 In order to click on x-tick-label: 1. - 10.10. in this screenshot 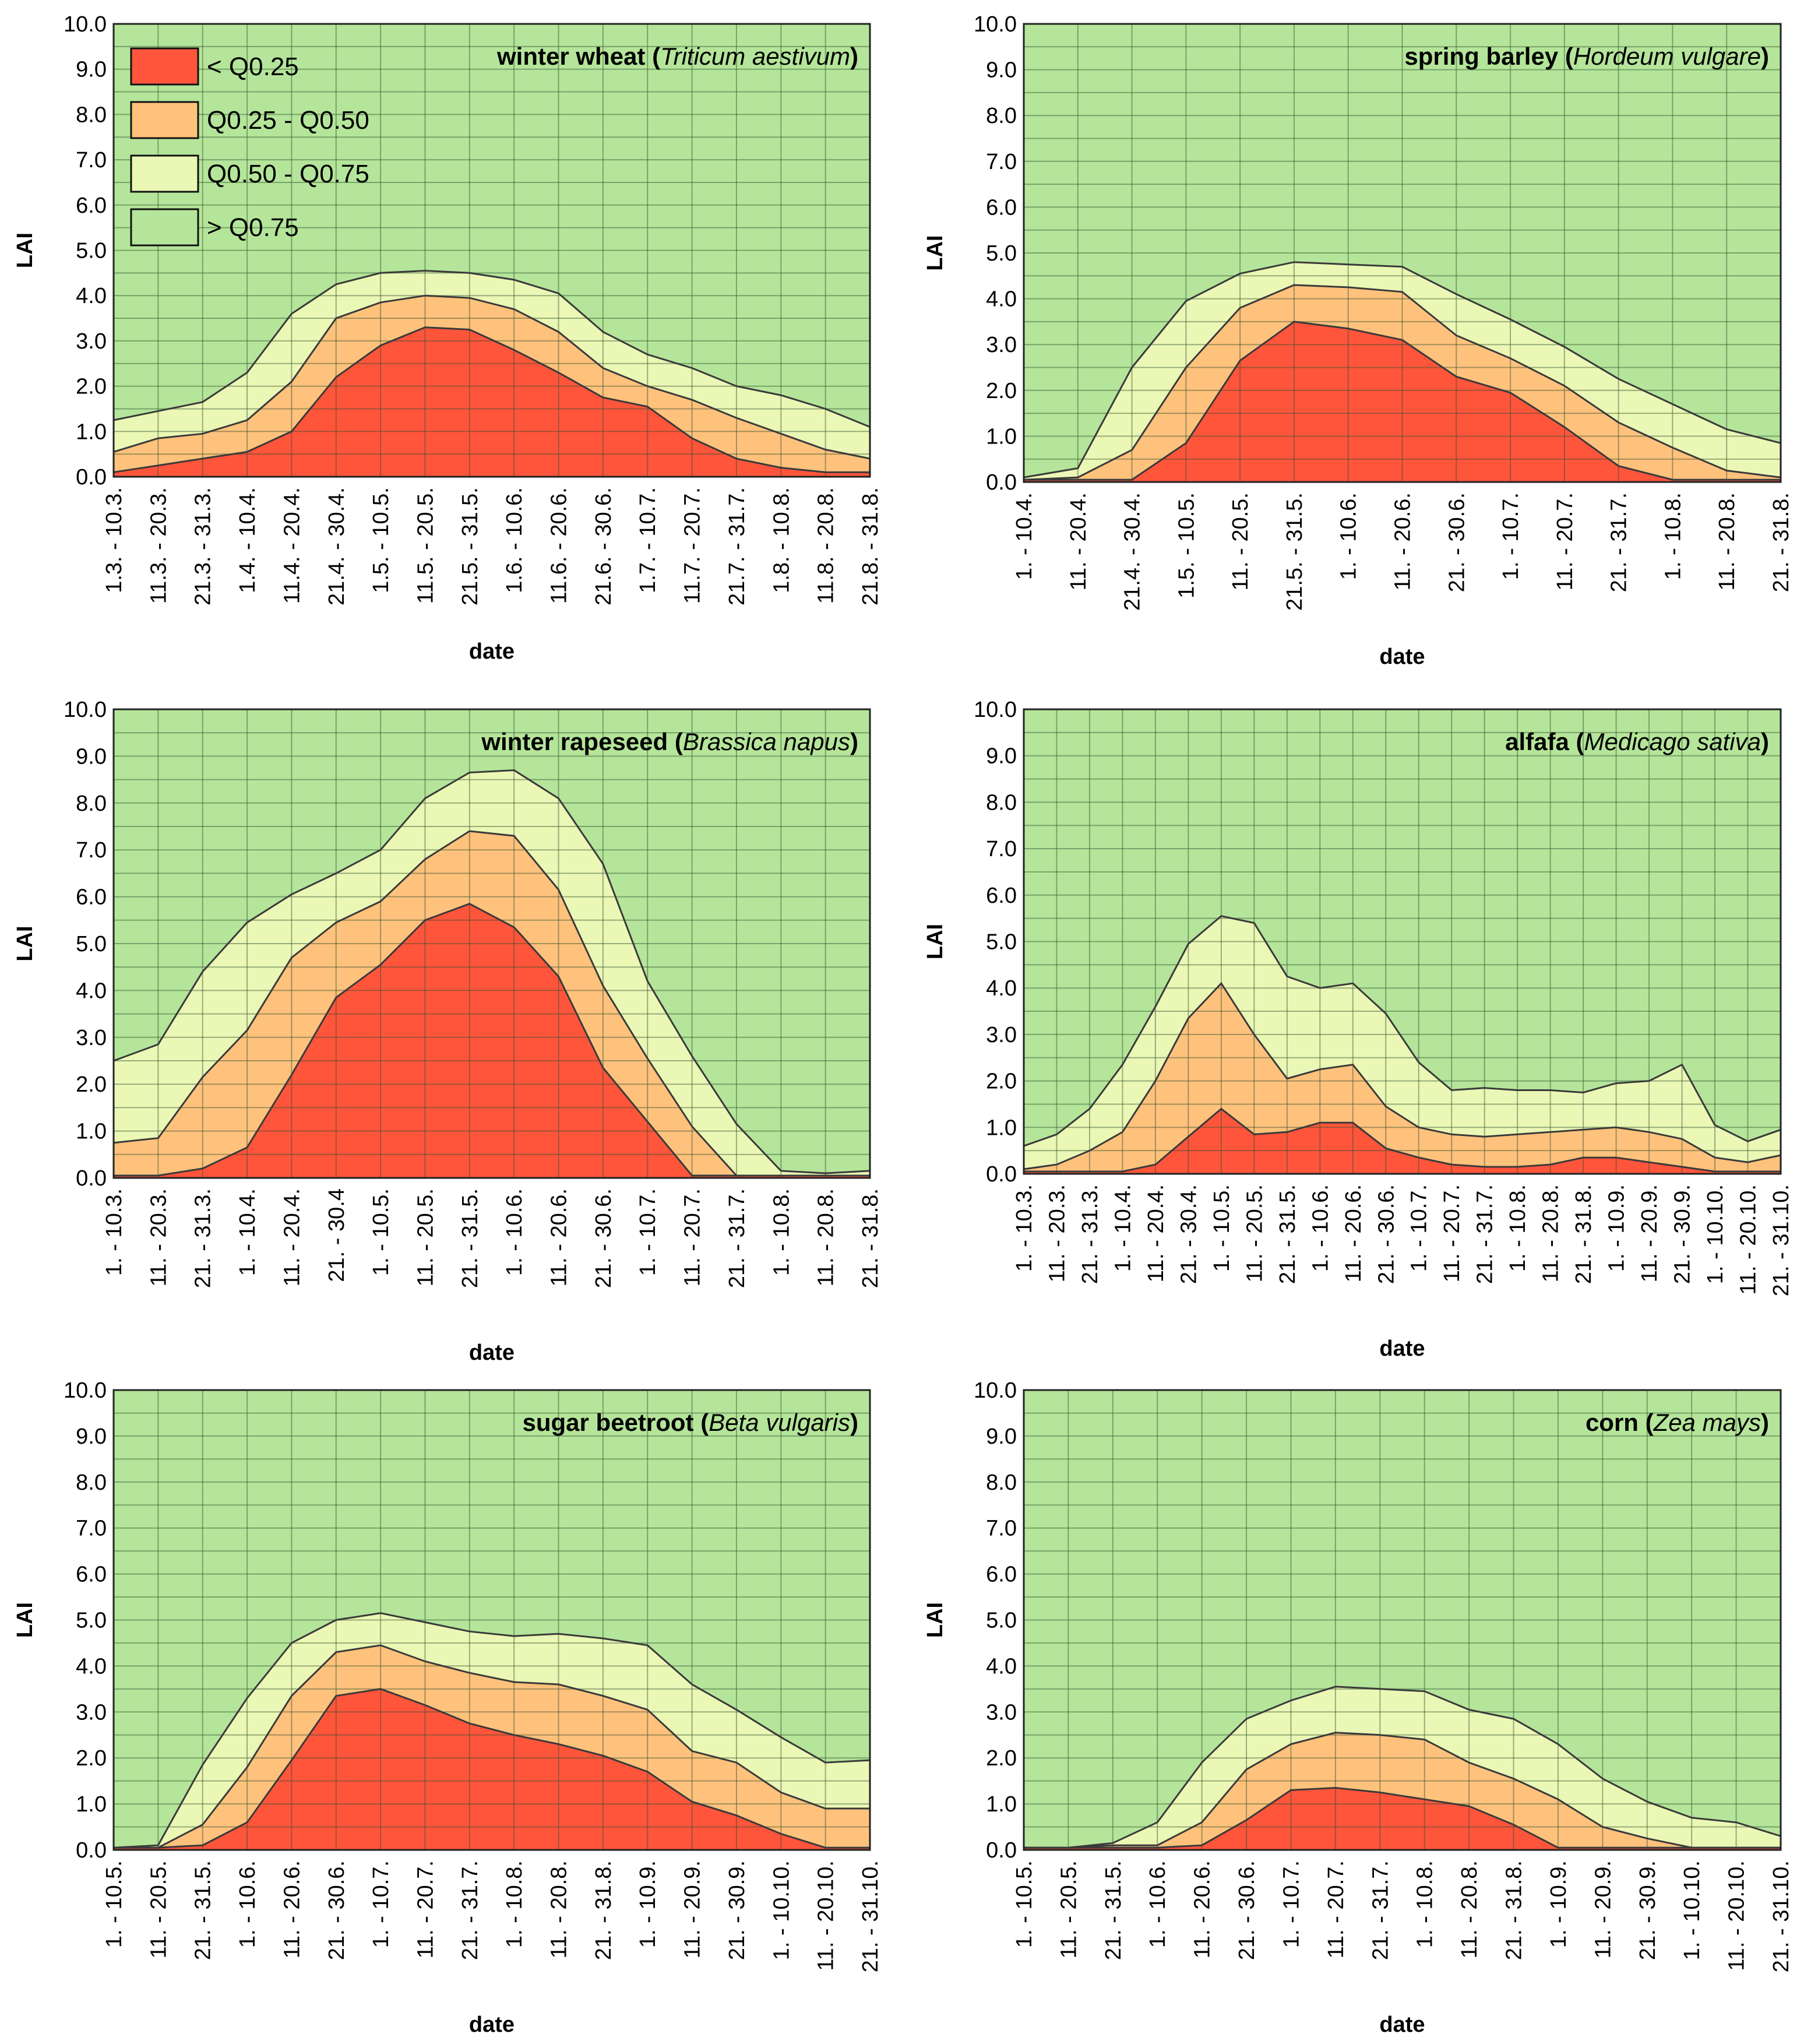, I will do `click(1715, 1234)`.